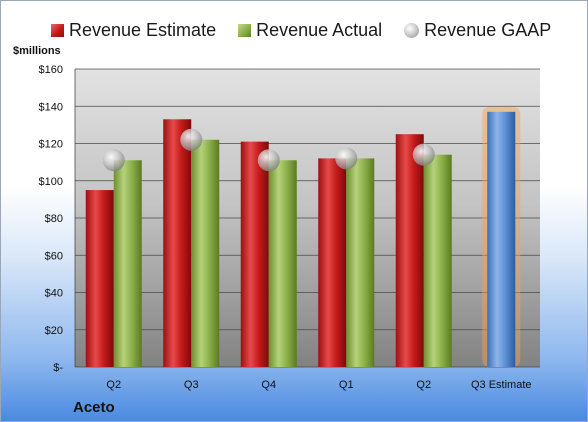 The image size is (588, 422). I want to click on gaap-markers, so click(268, 150).